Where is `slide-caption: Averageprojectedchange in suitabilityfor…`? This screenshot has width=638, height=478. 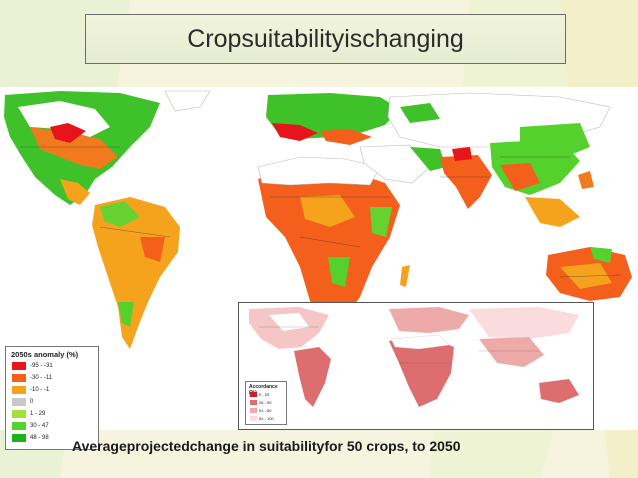
slide-caption: Averageprojectedchange in suitabilityfor… is located at coordinates (266, 446).